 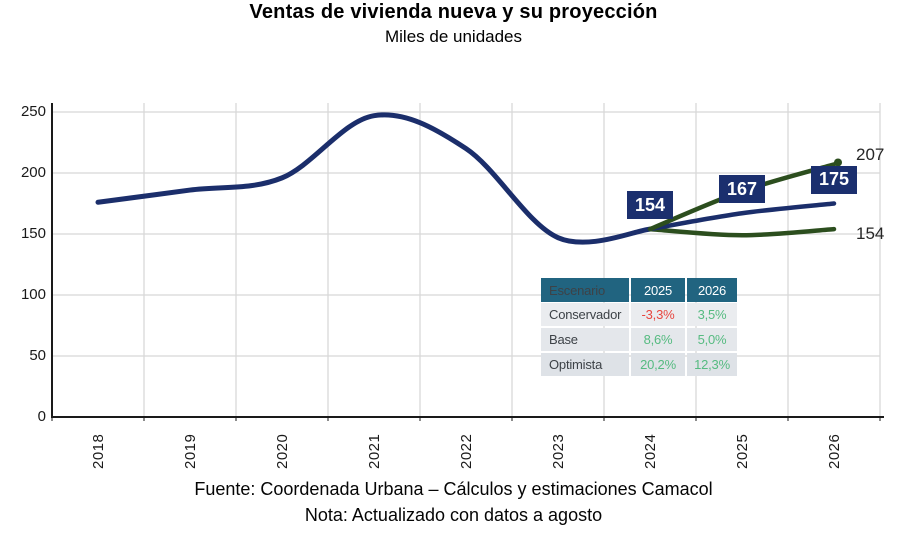 What do you see at coordinates (374, 451) in the screenshot?
I see `x-tick-2021: 2021` at bounding box center [374, 451].